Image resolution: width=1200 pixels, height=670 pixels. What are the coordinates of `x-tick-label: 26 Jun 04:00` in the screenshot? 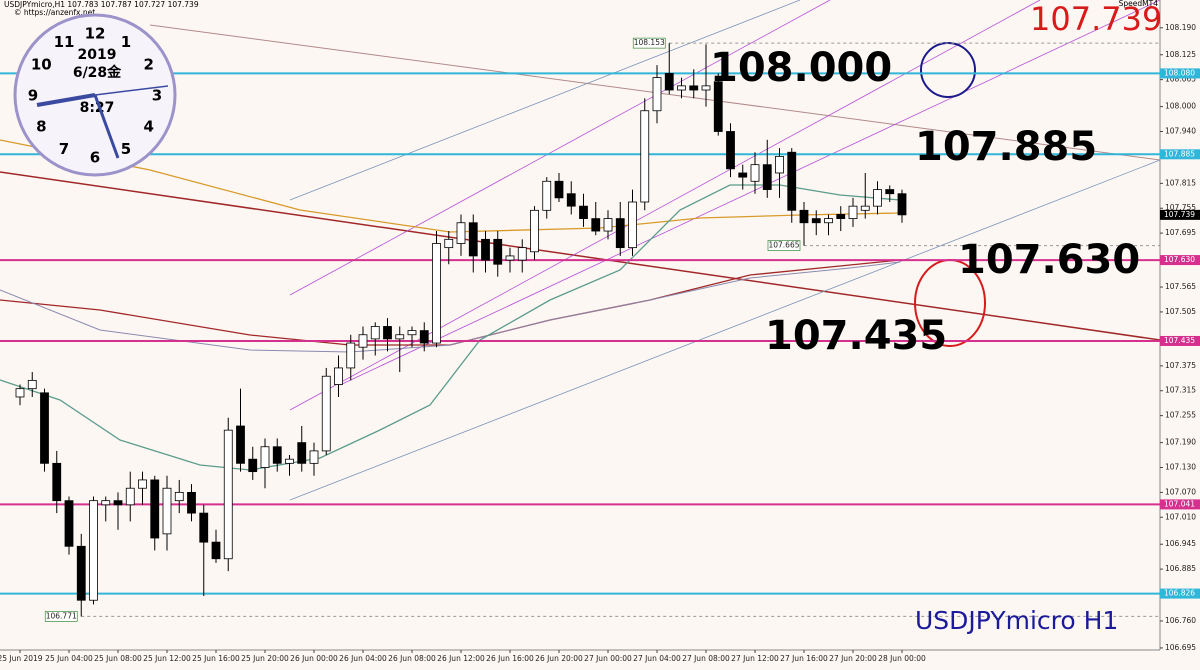 It's located at (363, 658).